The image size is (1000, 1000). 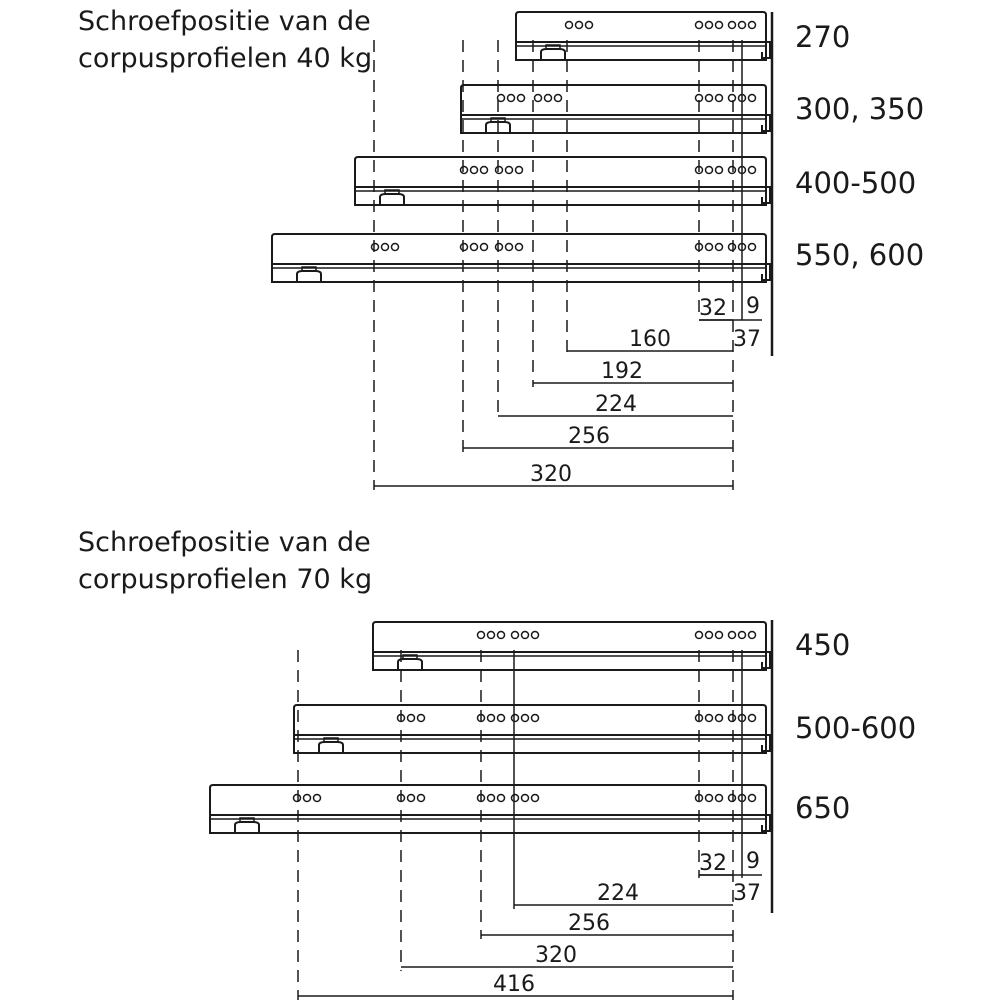 What do you see at coordinates (622, 371) in the screenshot?
I see `dimension-label: 192` at bounding box center [622, 371].